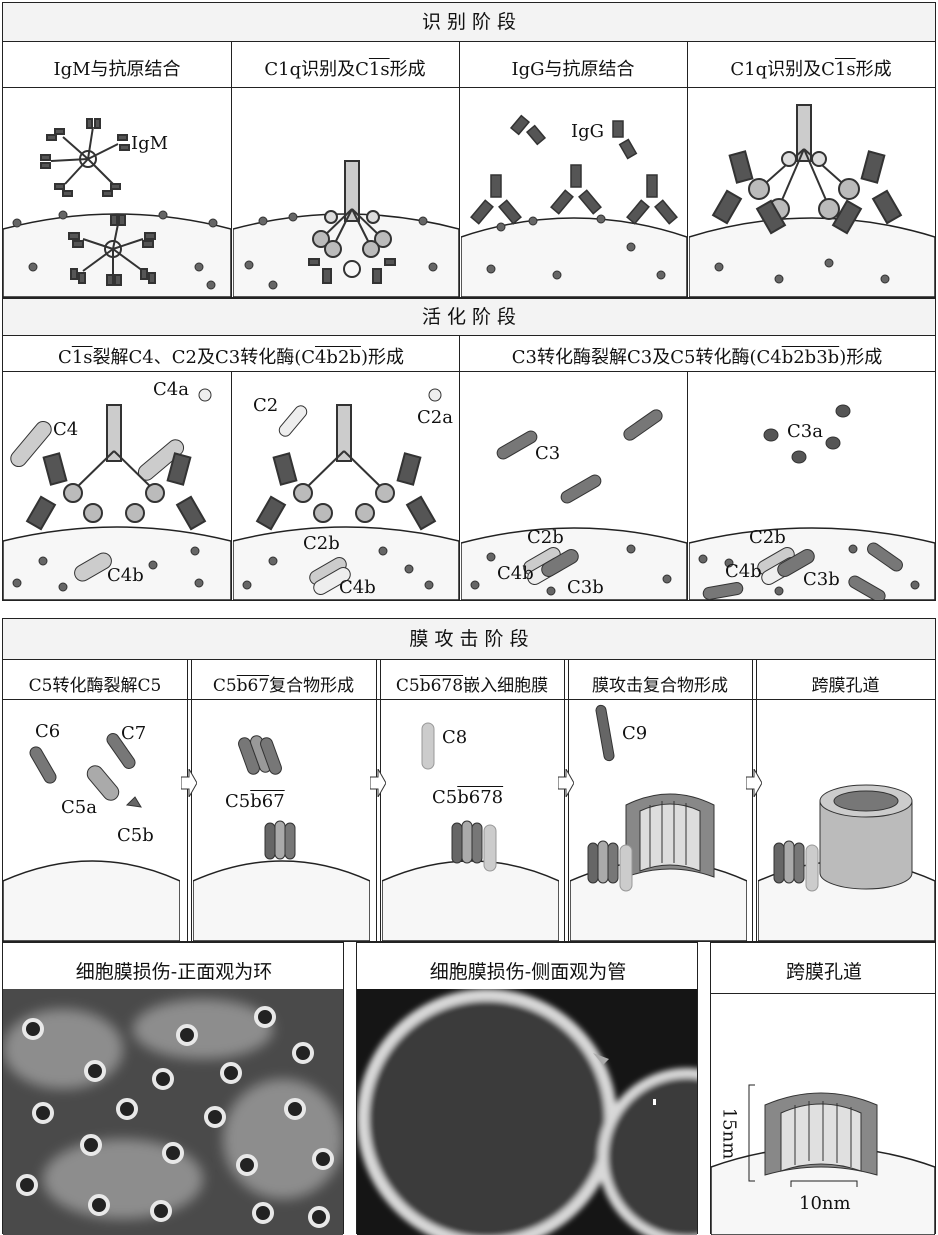 The height and width of the screenshot is (1235, 938). Describe the element at coordinates (825, 1203) in the screenshot. I see `label-10nm: 10nm` at that location.